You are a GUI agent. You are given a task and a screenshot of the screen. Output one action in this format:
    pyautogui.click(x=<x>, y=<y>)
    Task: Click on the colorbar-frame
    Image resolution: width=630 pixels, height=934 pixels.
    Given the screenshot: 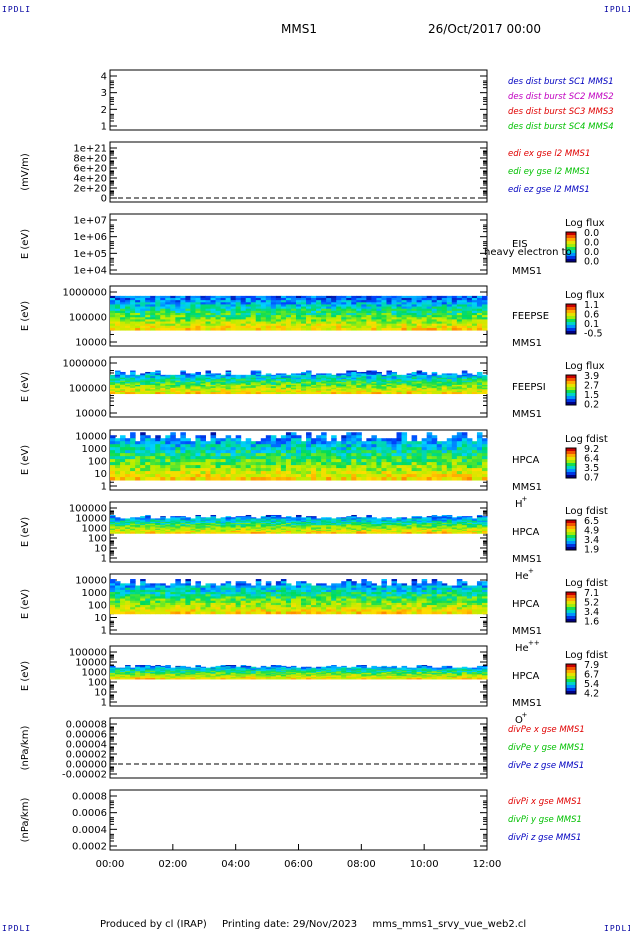 What is the action you would take?
    pyautogui.click(x=571, y=463)
    